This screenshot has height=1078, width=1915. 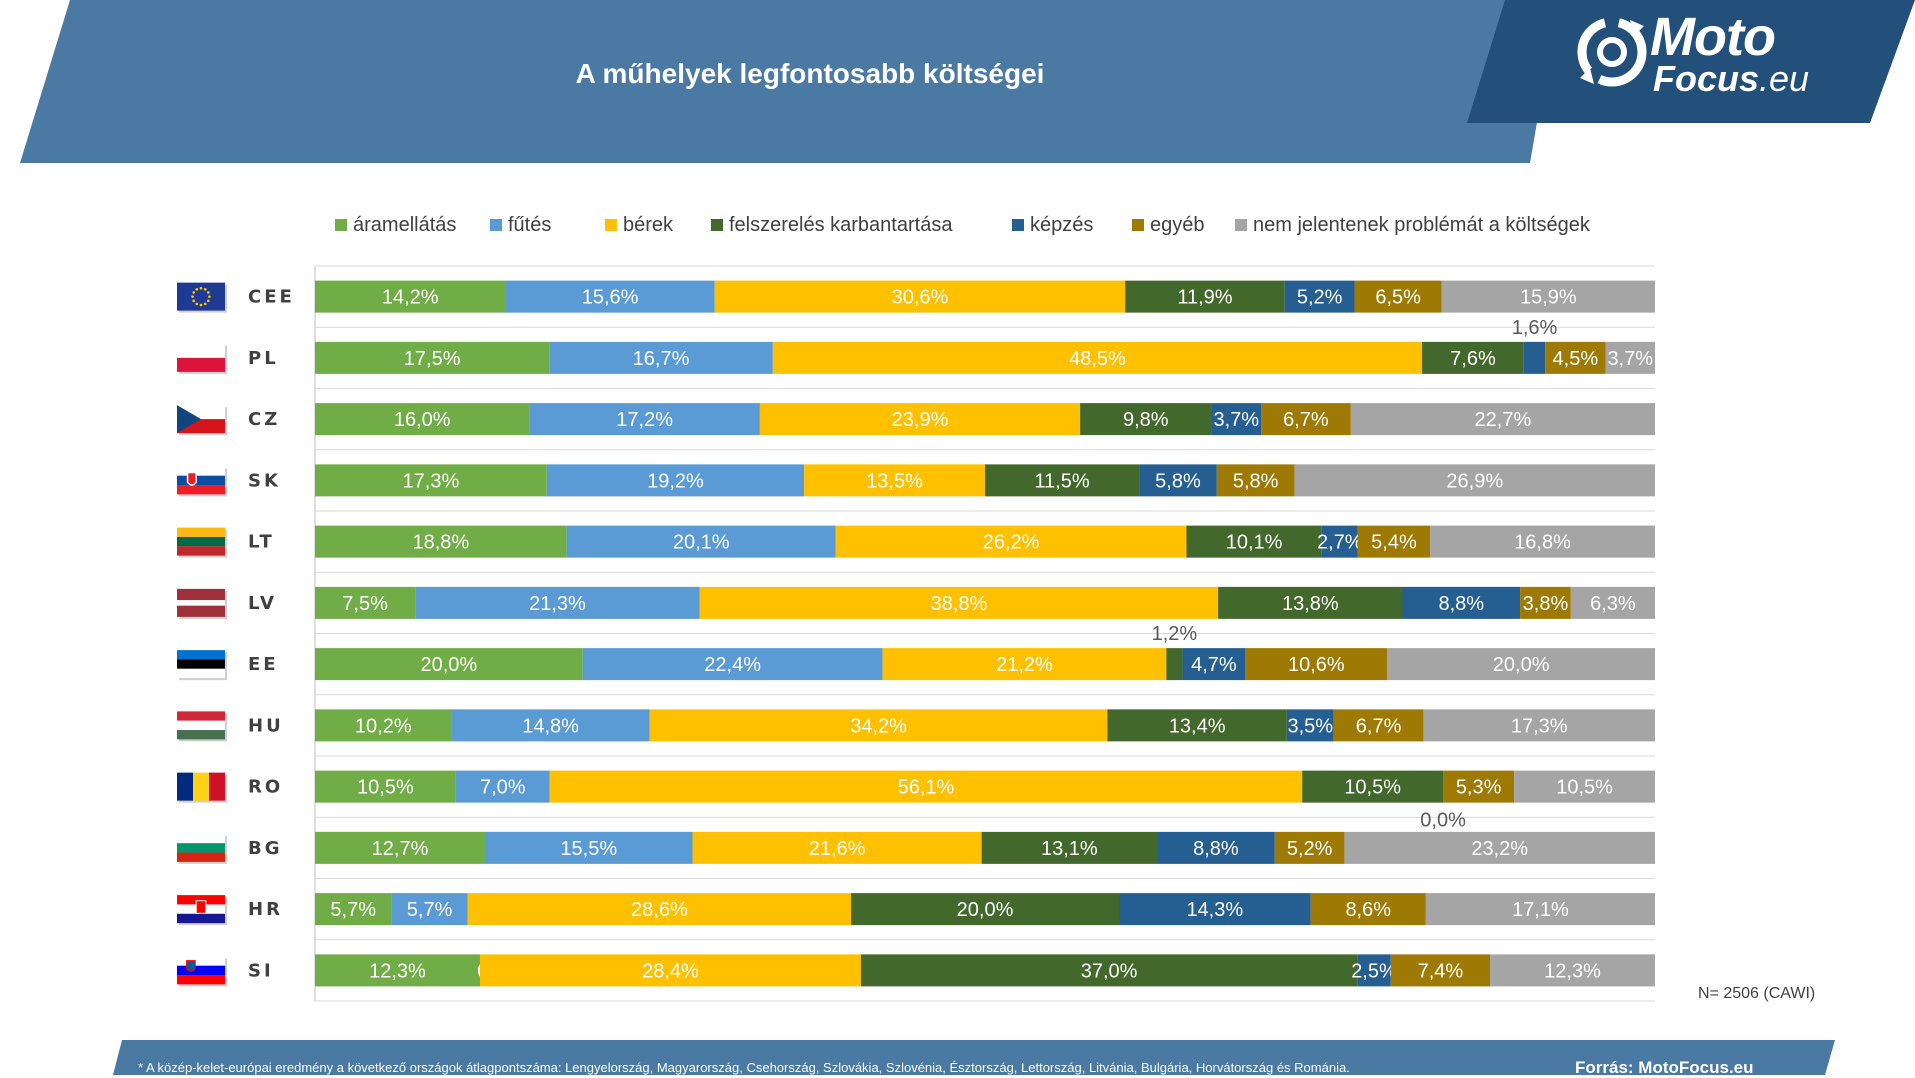 I want to click on lithuania-flag-icon, so click(x=202, y=542).